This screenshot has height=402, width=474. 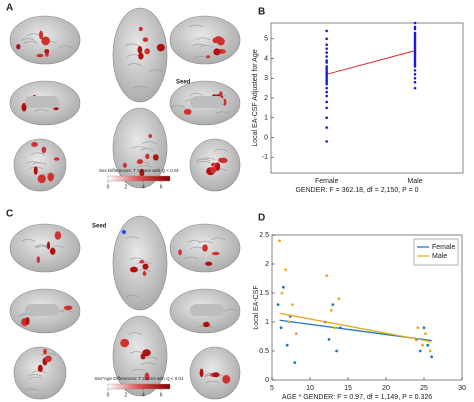 What do you see at coordinates (272, 388) in the screenshot?
I see `x-tick-label: 5` at bounding box center [272, 388].